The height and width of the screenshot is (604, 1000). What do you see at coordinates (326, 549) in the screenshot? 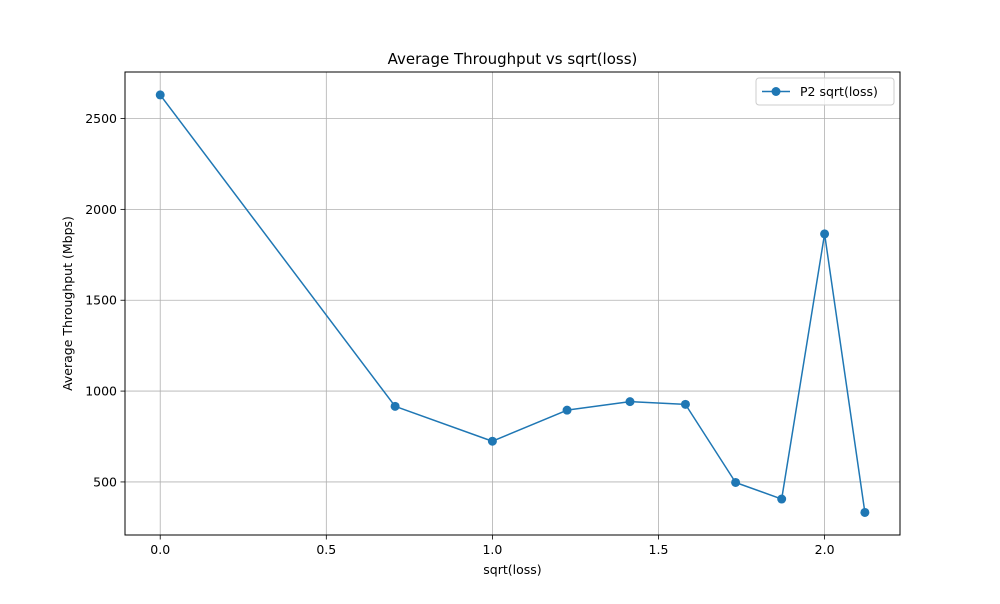
I see `x-tick-label: 0.5` at bounding box center [326, 549].